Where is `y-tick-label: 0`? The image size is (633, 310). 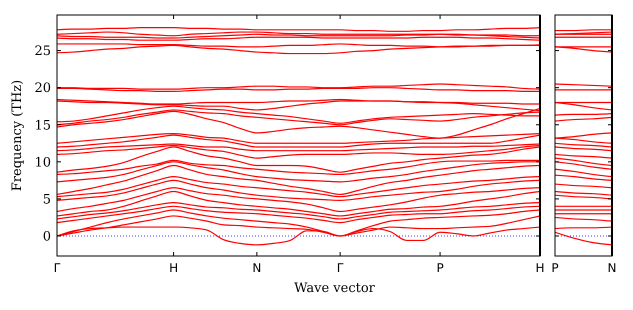
y-tick-label: 0 is located at coordinates (46, 237).